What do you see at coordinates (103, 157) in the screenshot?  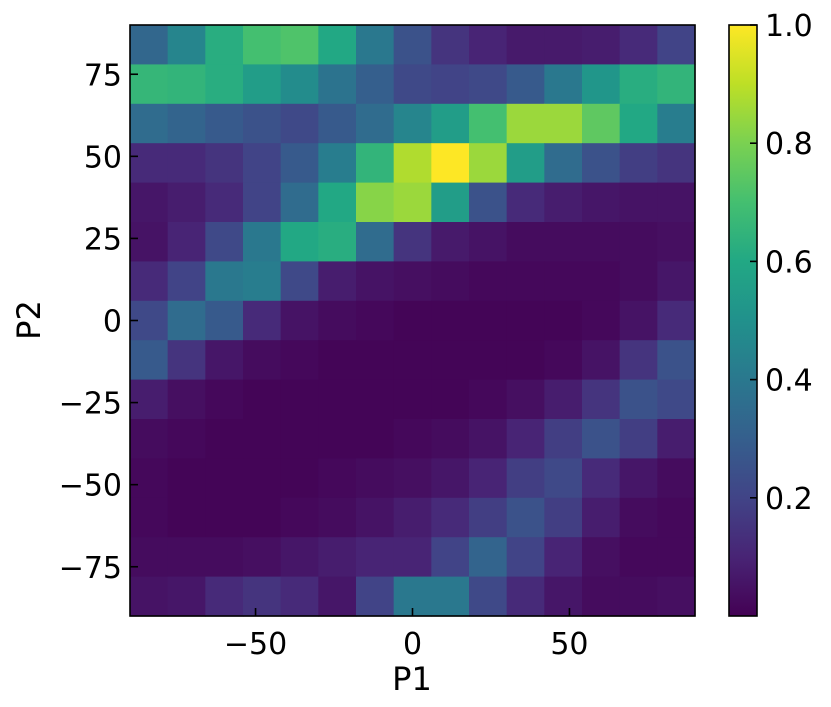 I see `y-tick-label: 50` at bounding box center [103, 157].